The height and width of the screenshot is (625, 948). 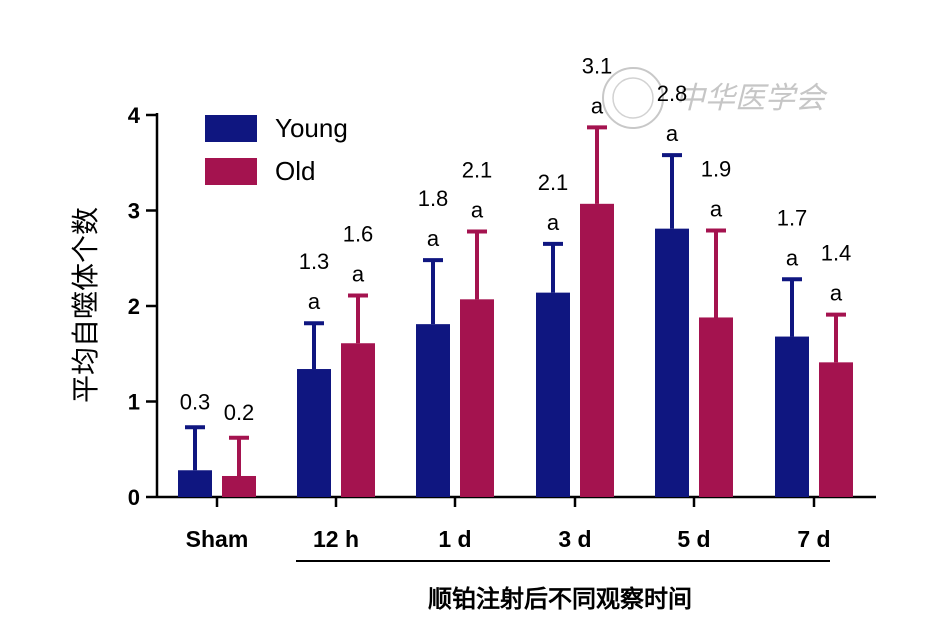 What do you see at coordinates (314, 261) in the screenshot?
I see `value-label-young: 1.3` at bounding box center [314, 261].